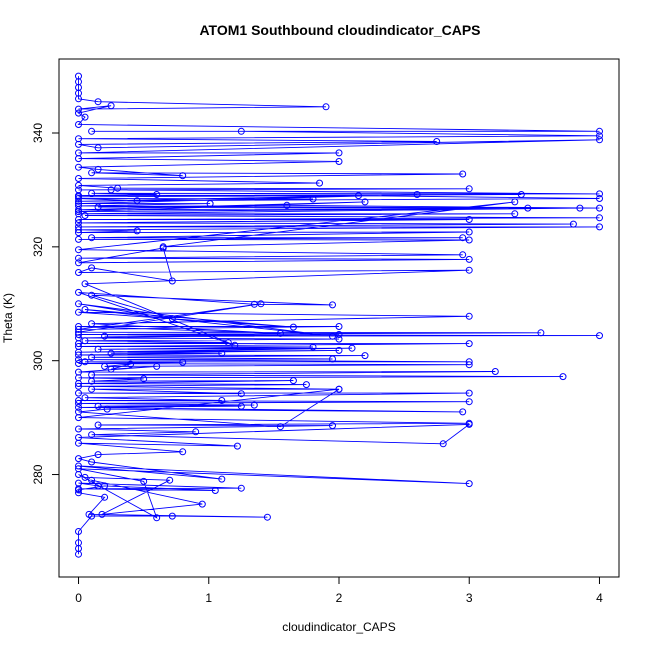 This screenshot has height=650, width=650. What do you see at coordinates (78, 598) in the screenshot?
I see `x-tick-label-0: 0` at bounding box center [78, 598].